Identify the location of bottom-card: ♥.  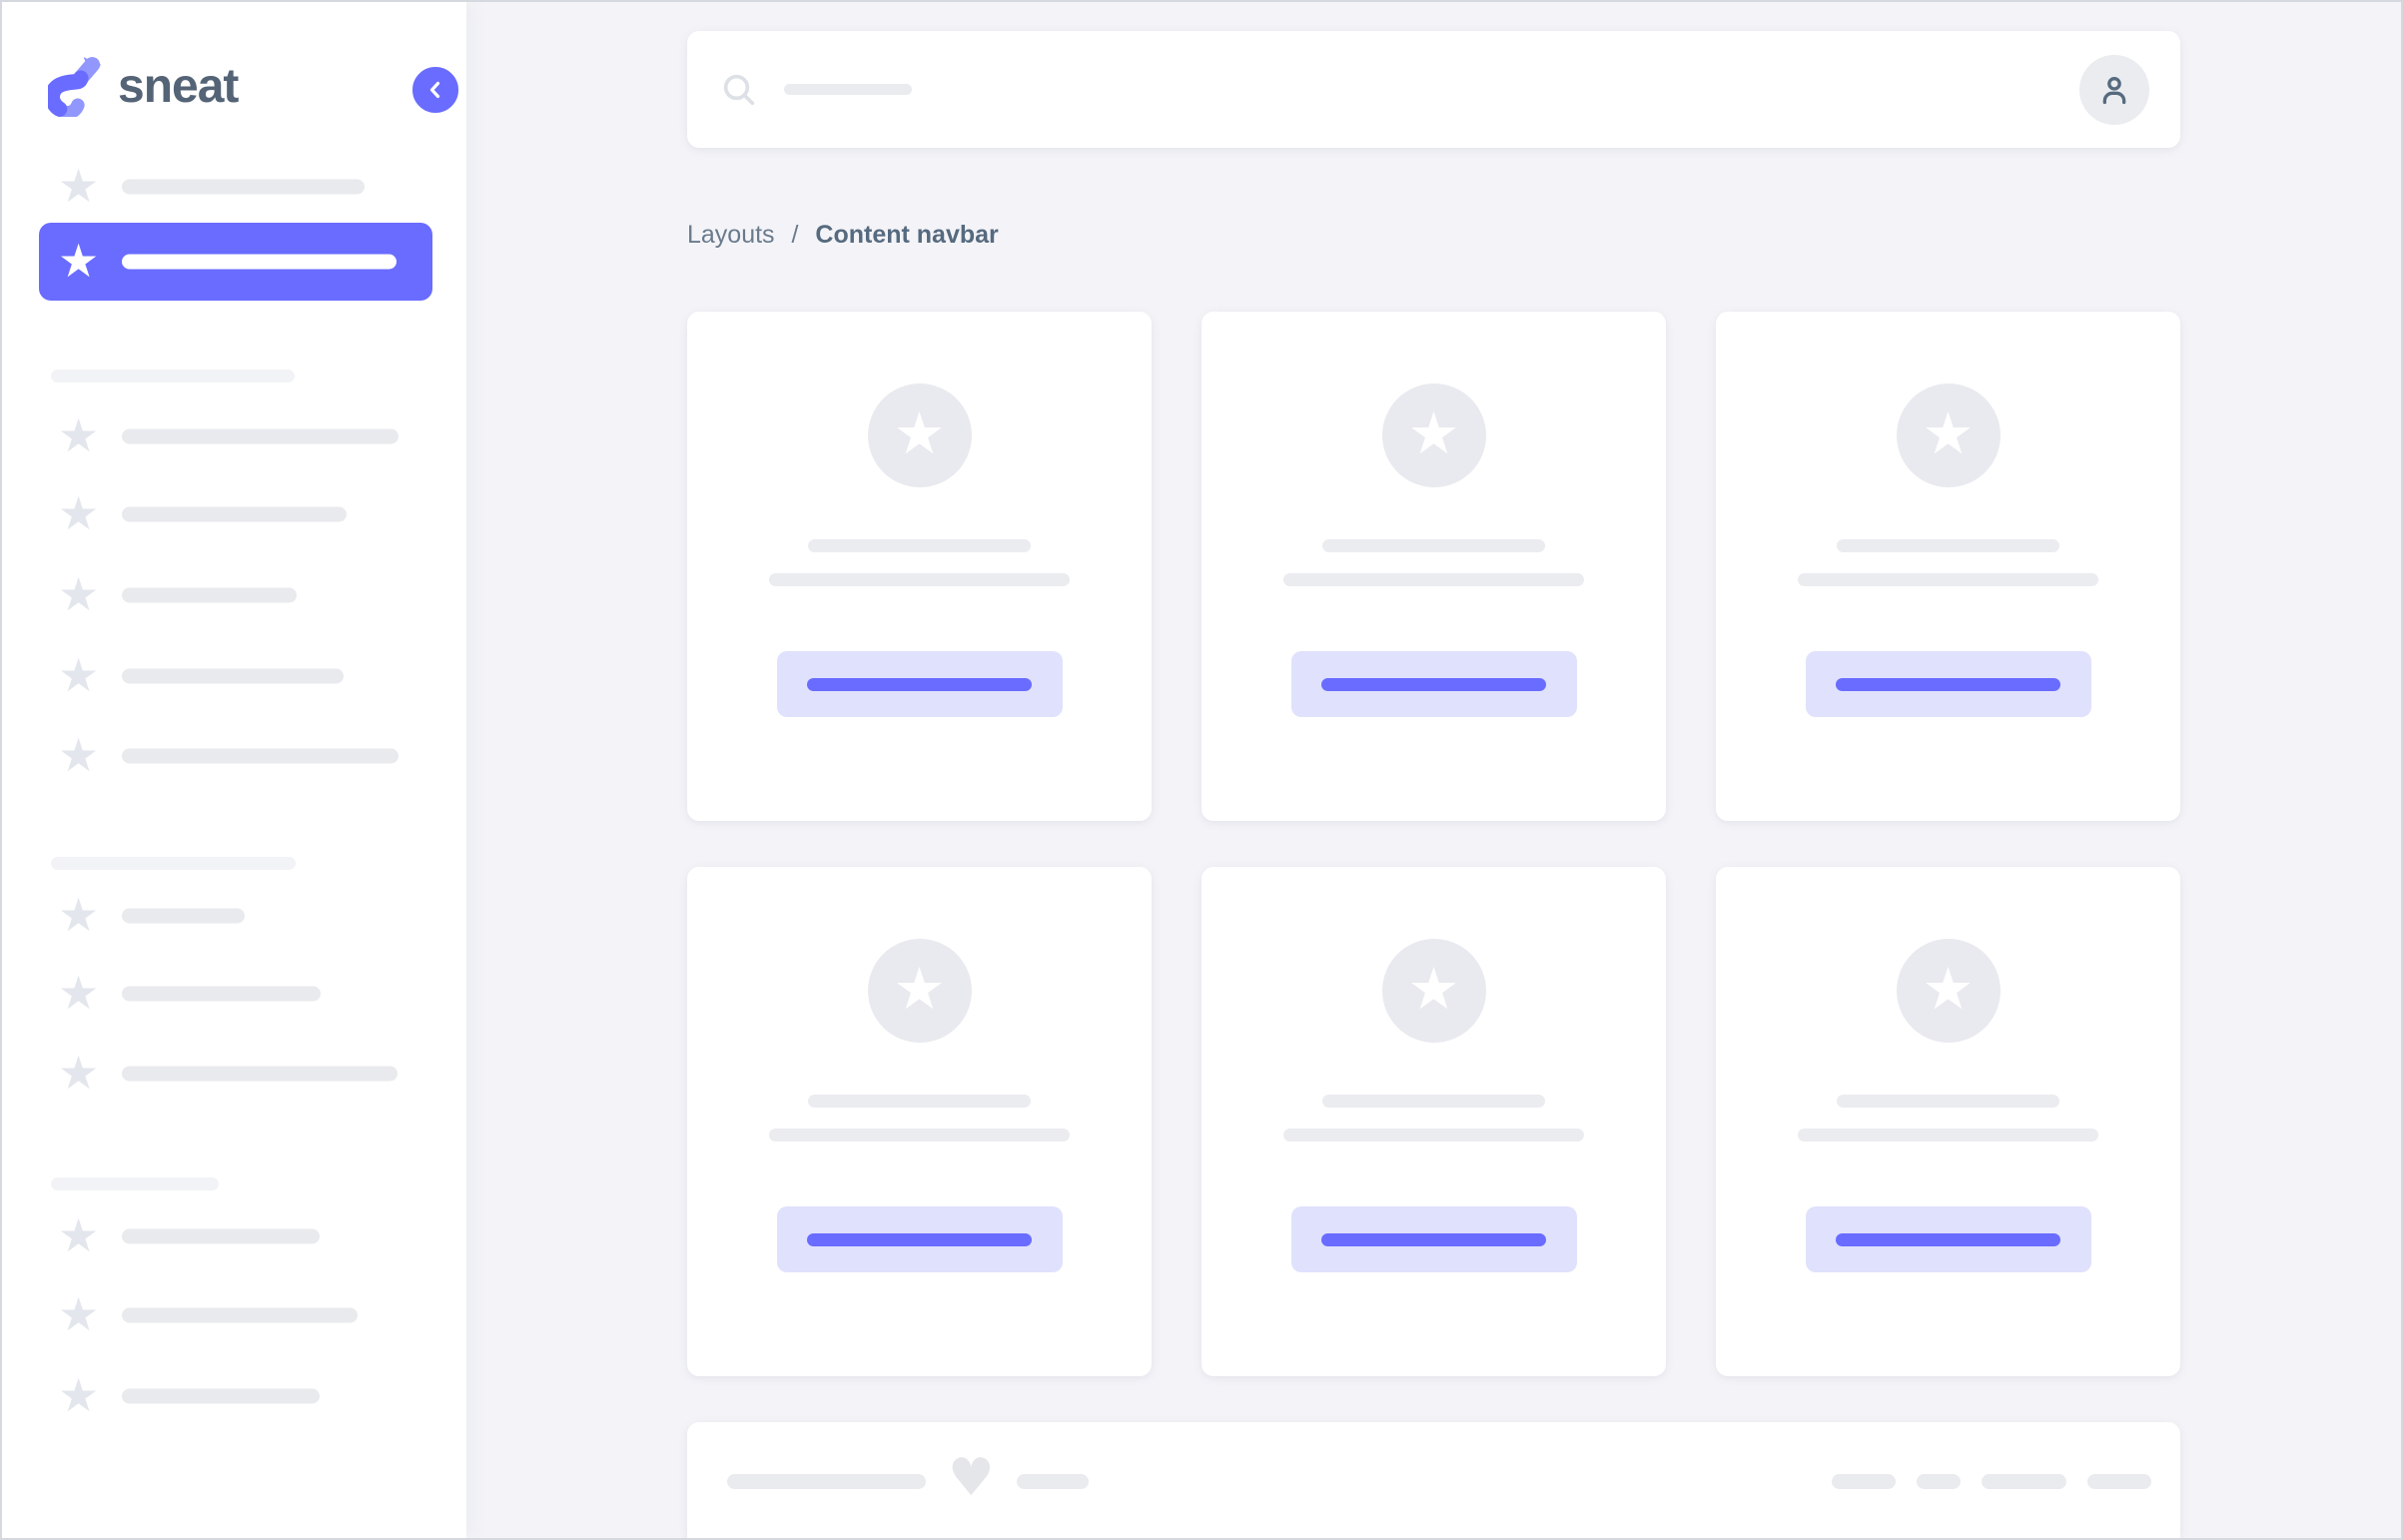
(1433, 1480).